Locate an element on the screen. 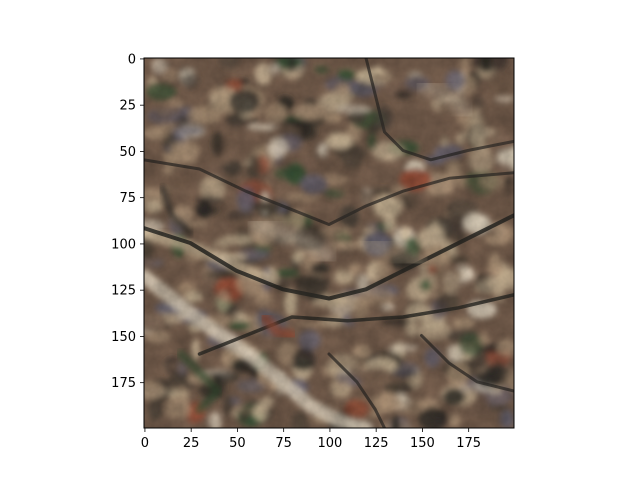  y-tick-label: 75 is located at coordinates (127, 198).